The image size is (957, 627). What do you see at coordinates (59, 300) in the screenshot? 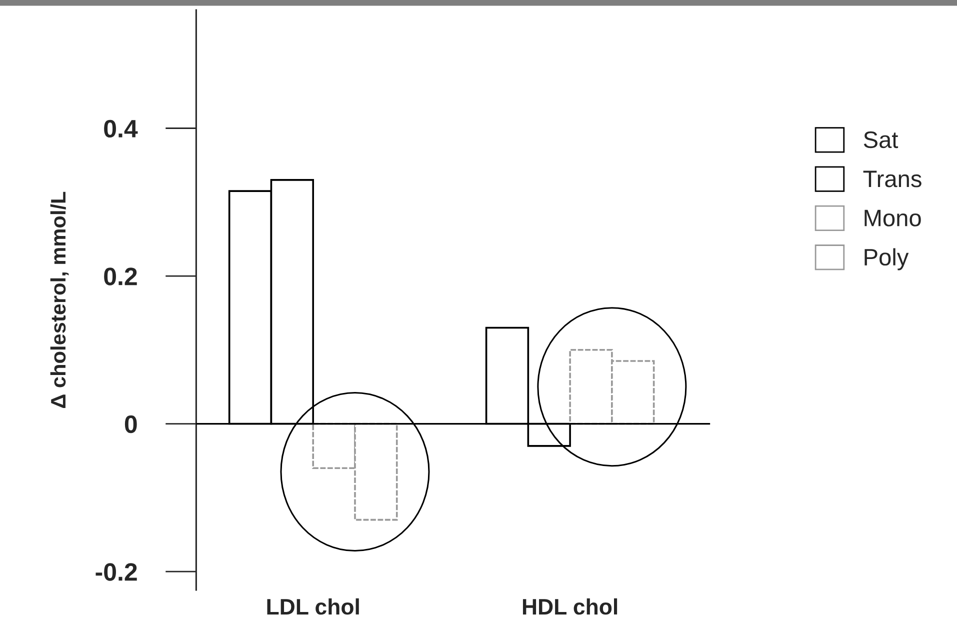
I see `y-axis-title: Δ cholesterol, mmol/L` at bounding box center [59, 300].